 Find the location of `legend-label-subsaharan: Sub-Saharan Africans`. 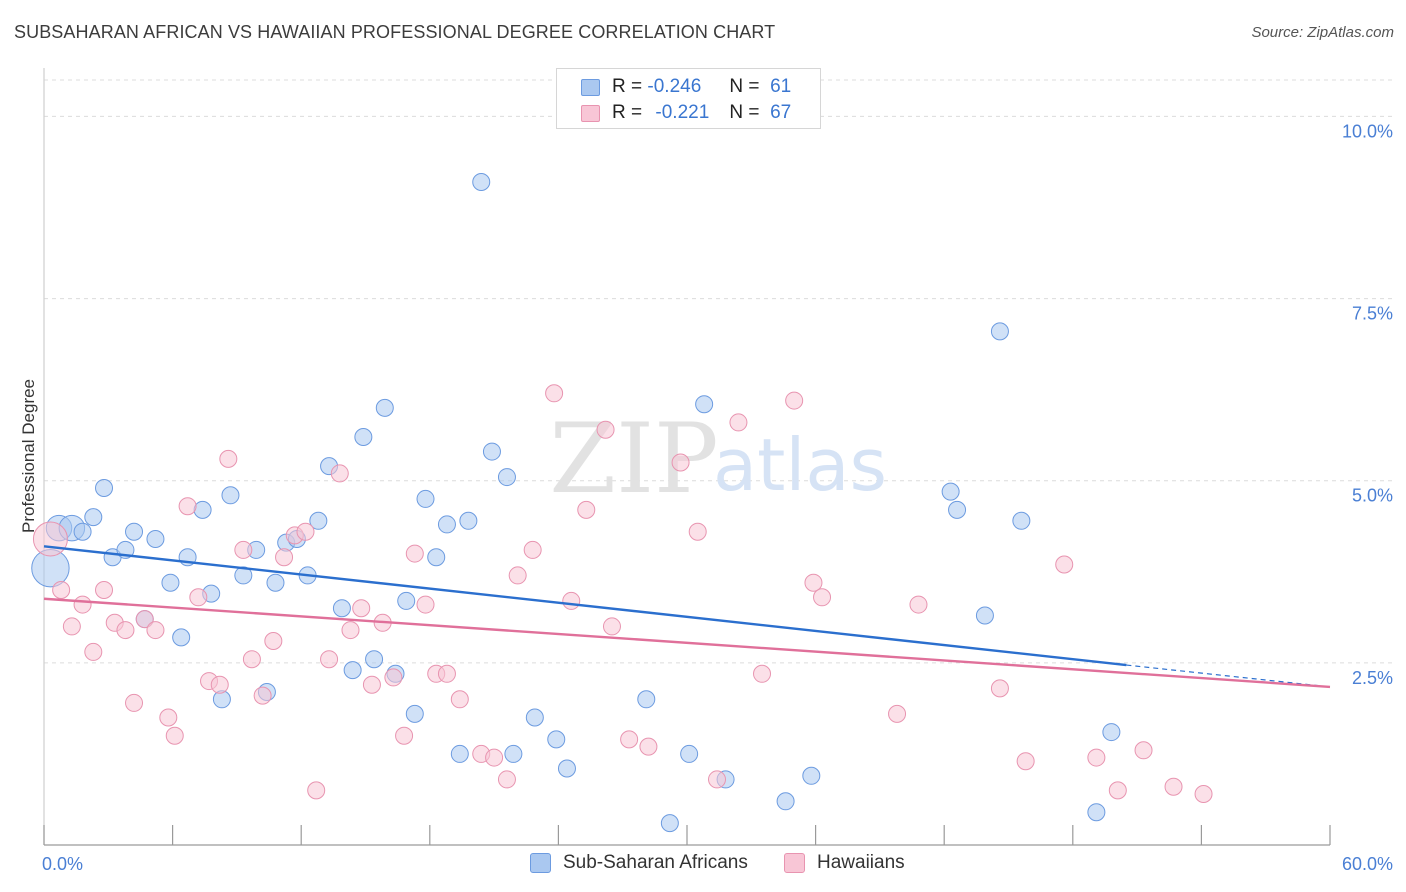

legend-label-subsaharan: Sub-Saharan Africans is located at coordinates (655, 862).